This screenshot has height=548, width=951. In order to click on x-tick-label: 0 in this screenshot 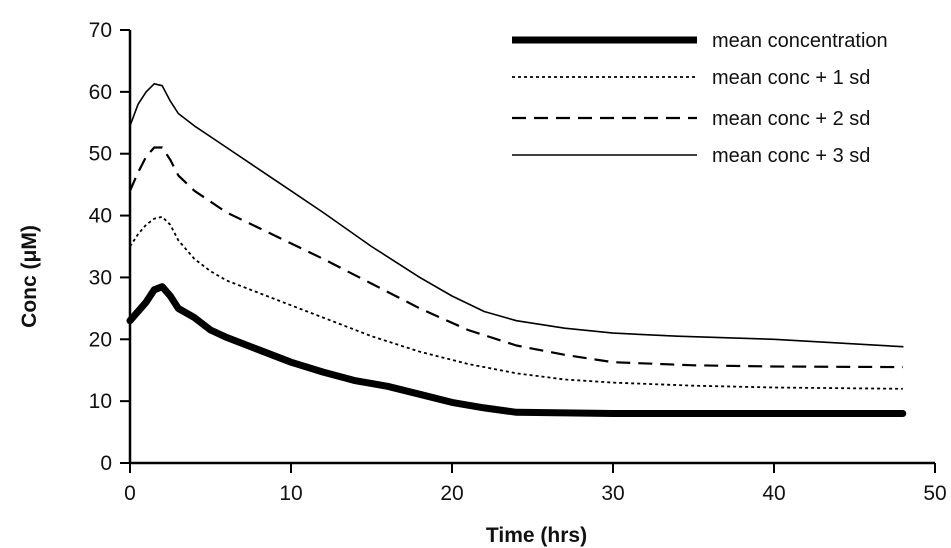, I will do `click(130, 493)`.